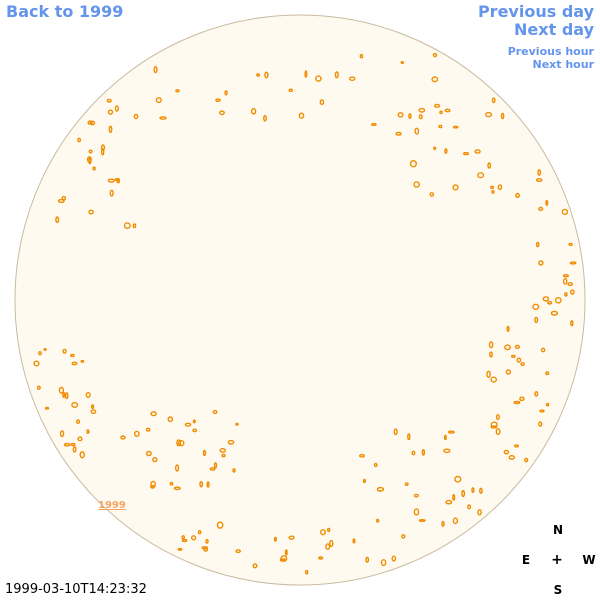 This screenshot has width=600, height=600. Describe the element at coordinates (563, 64) in the screenshot. I see `next-hour-link: Next hour` at that location.